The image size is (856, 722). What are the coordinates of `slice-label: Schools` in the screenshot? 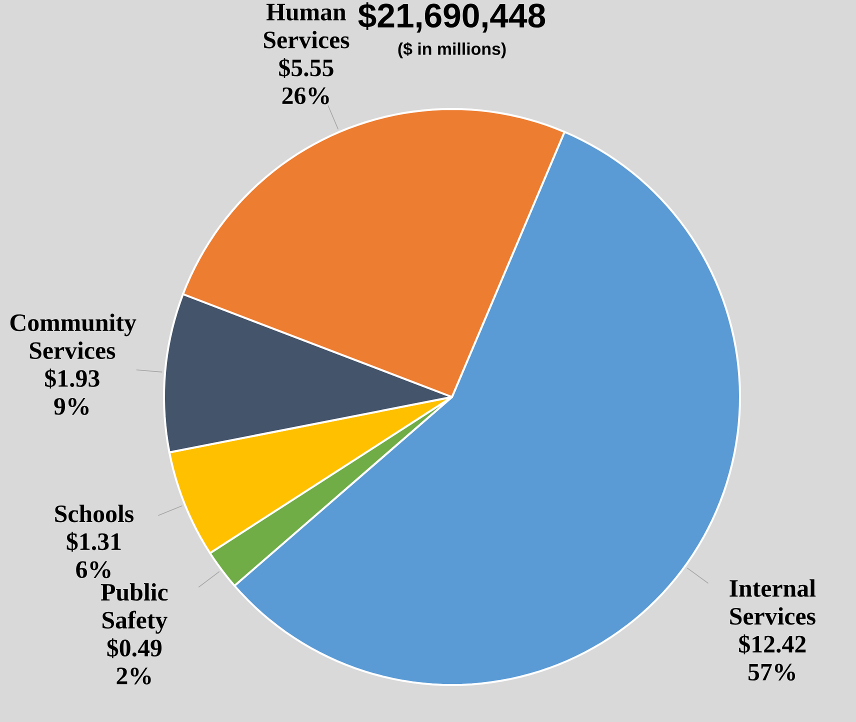 It's located at (94, 513).